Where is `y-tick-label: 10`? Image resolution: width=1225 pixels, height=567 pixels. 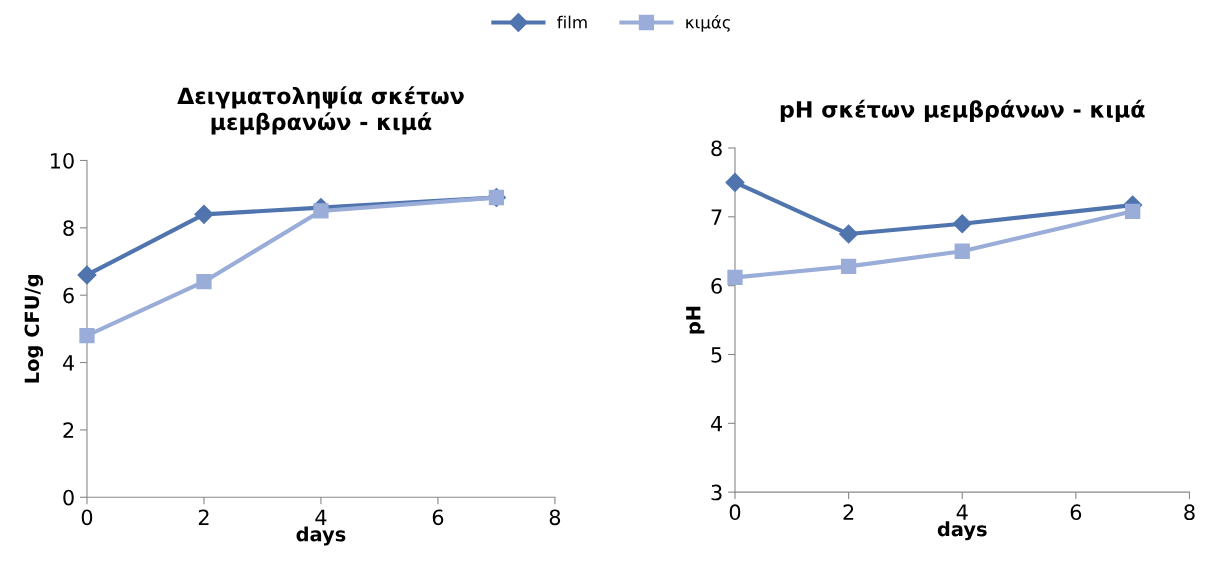
y-tick-label: 10 is located at coordinates (62, 160).